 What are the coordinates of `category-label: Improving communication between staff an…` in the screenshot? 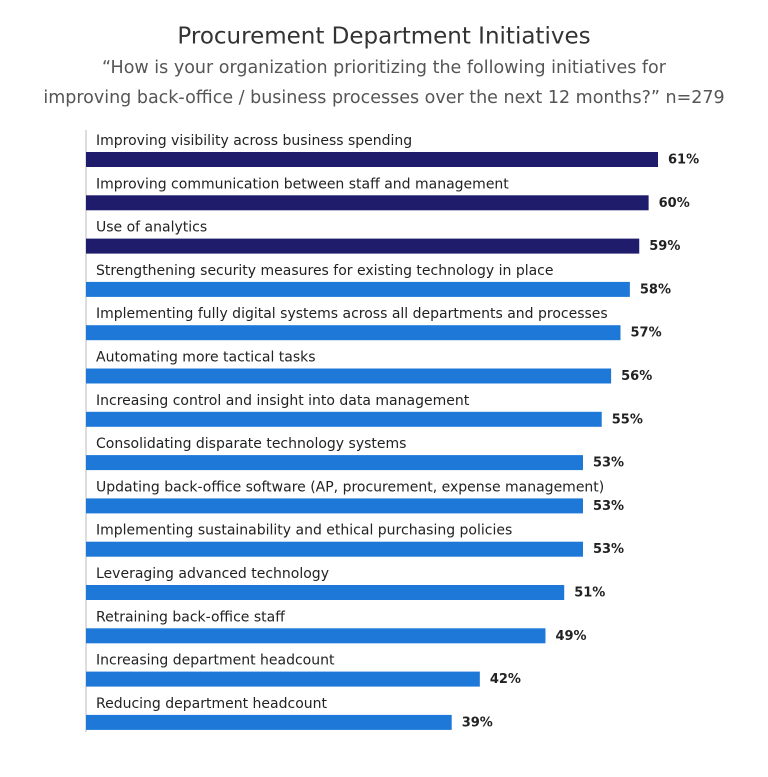 It's located at (302, 184).